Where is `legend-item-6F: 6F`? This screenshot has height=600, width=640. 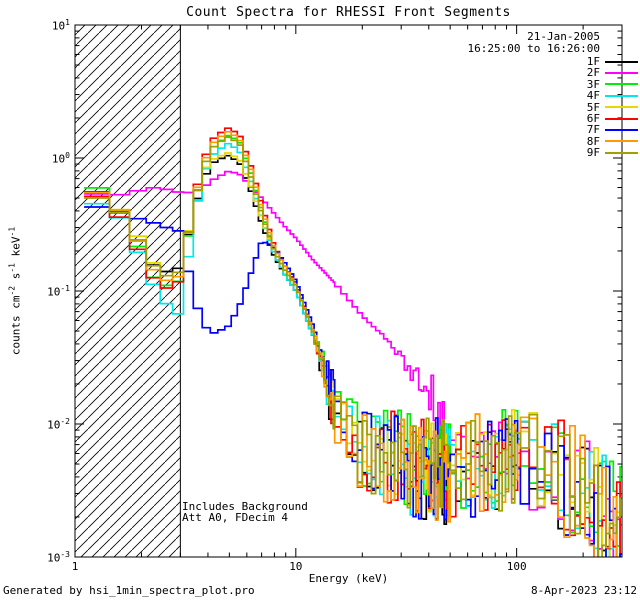
legend-item-6F: 6F is located at coordinates (612, 118).